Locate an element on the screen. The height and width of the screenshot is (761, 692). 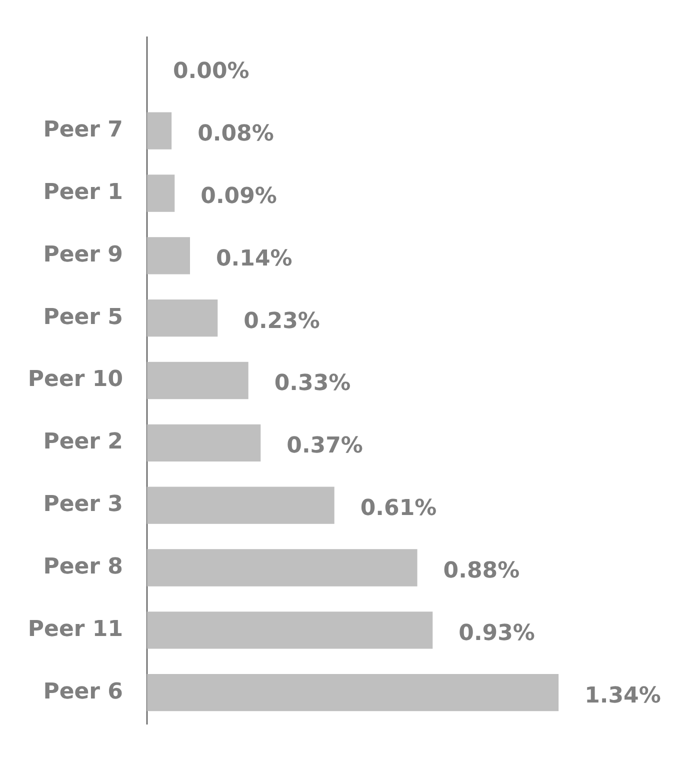
data-label: 0.33% is located at coordinates (312, 383).